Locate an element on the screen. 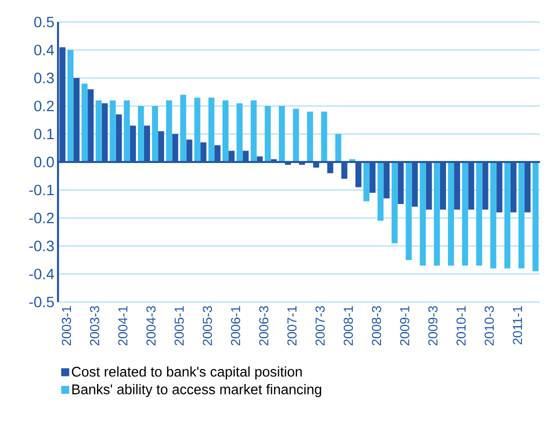 This screenshot has width=550, height=432. x-tick-label: 2010-3 is located at coordinates (489, 326).